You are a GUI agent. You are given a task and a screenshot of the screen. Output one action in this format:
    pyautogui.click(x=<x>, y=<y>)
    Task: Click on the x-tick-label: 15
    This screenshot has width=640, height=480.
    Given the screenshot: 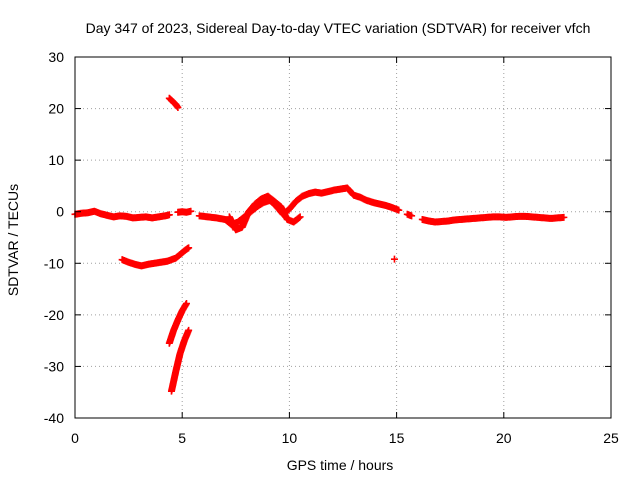 What is the action you would take?
    pyautogui.click(x=397, y=438)
    